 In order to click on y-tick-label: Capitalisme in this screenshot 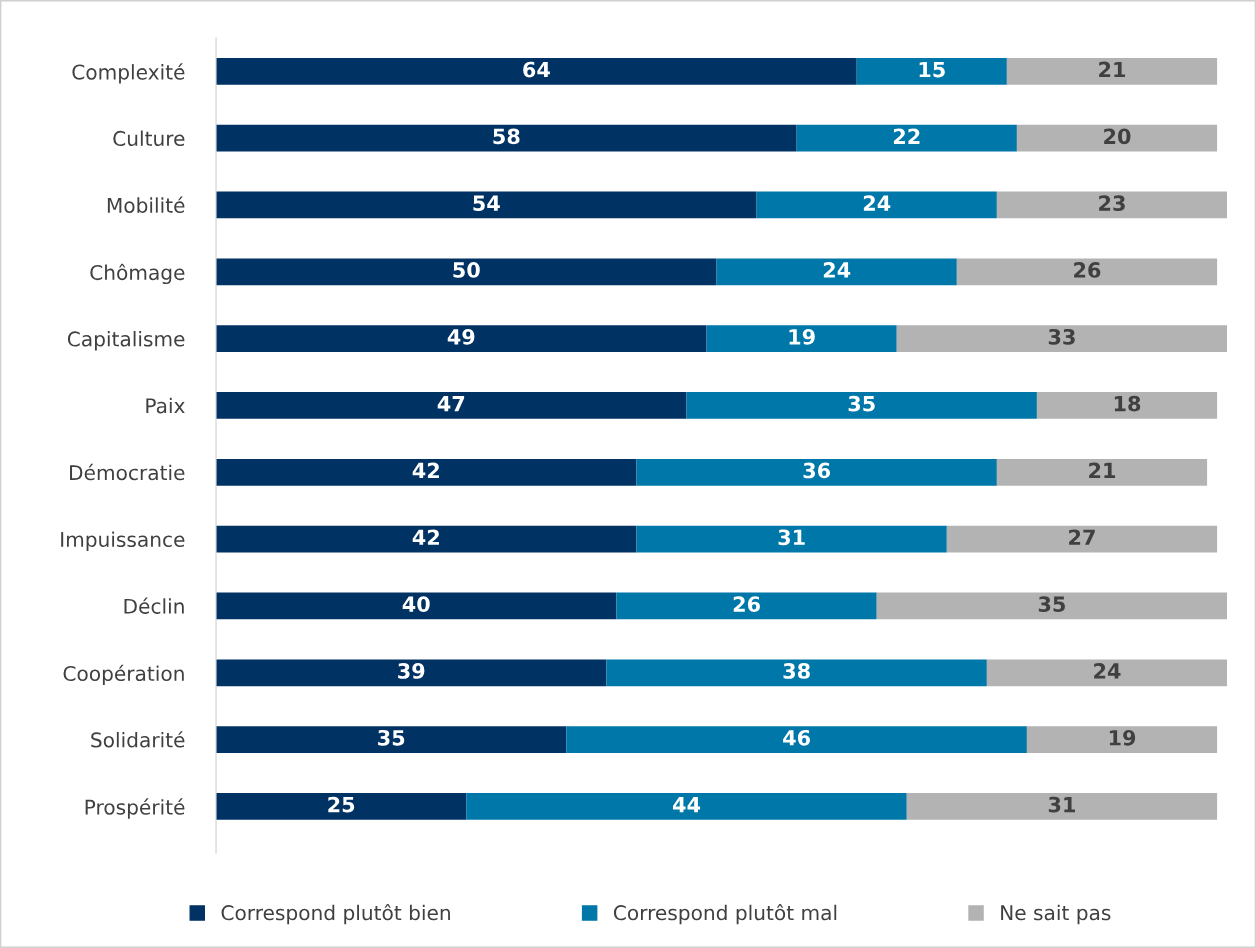, I will do `click(126, 340)`.